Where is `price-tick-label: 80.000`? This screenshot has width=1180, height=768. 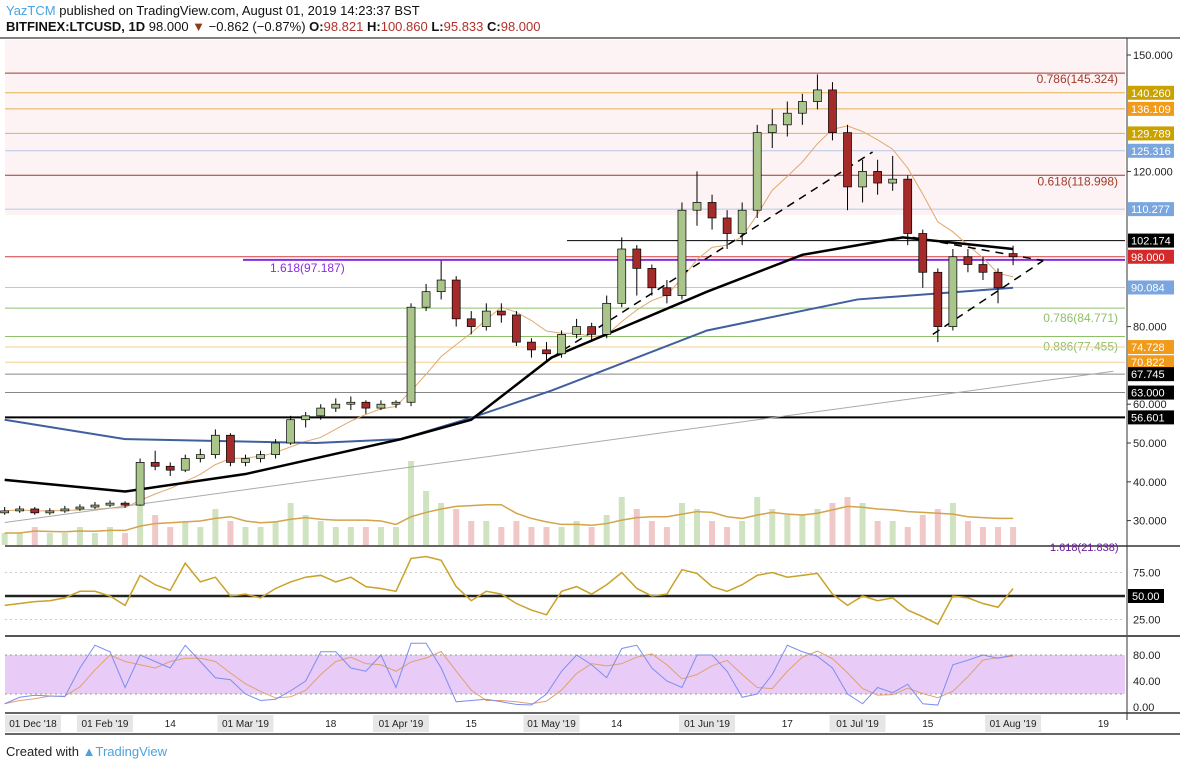
price-tick-label: 80.000 is located at coordinates (1150, 328).